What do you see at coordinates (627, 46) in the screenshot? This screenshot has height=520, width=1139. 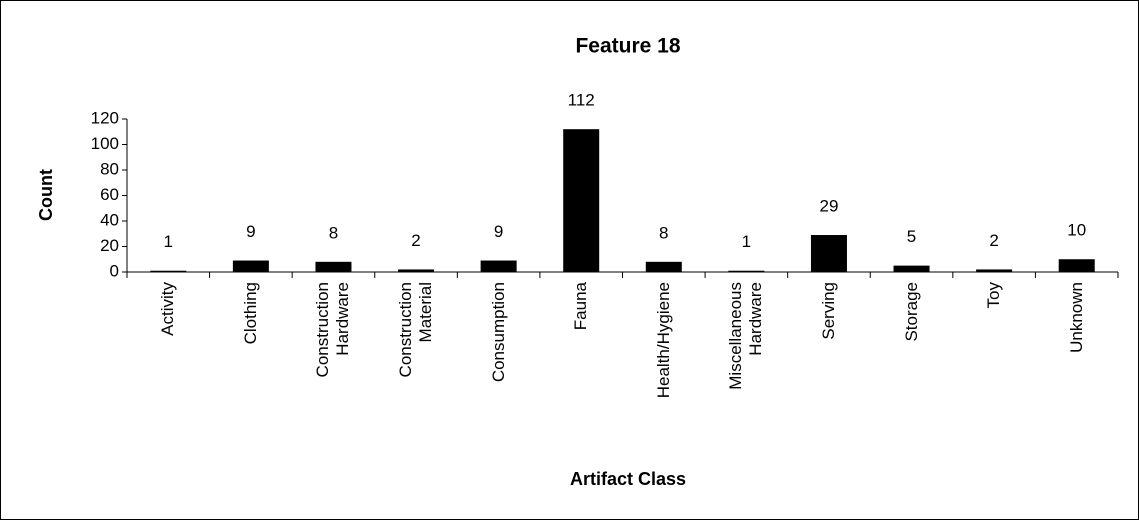 I see `chart-title: Feature 18` at bounding box center [627, 46].